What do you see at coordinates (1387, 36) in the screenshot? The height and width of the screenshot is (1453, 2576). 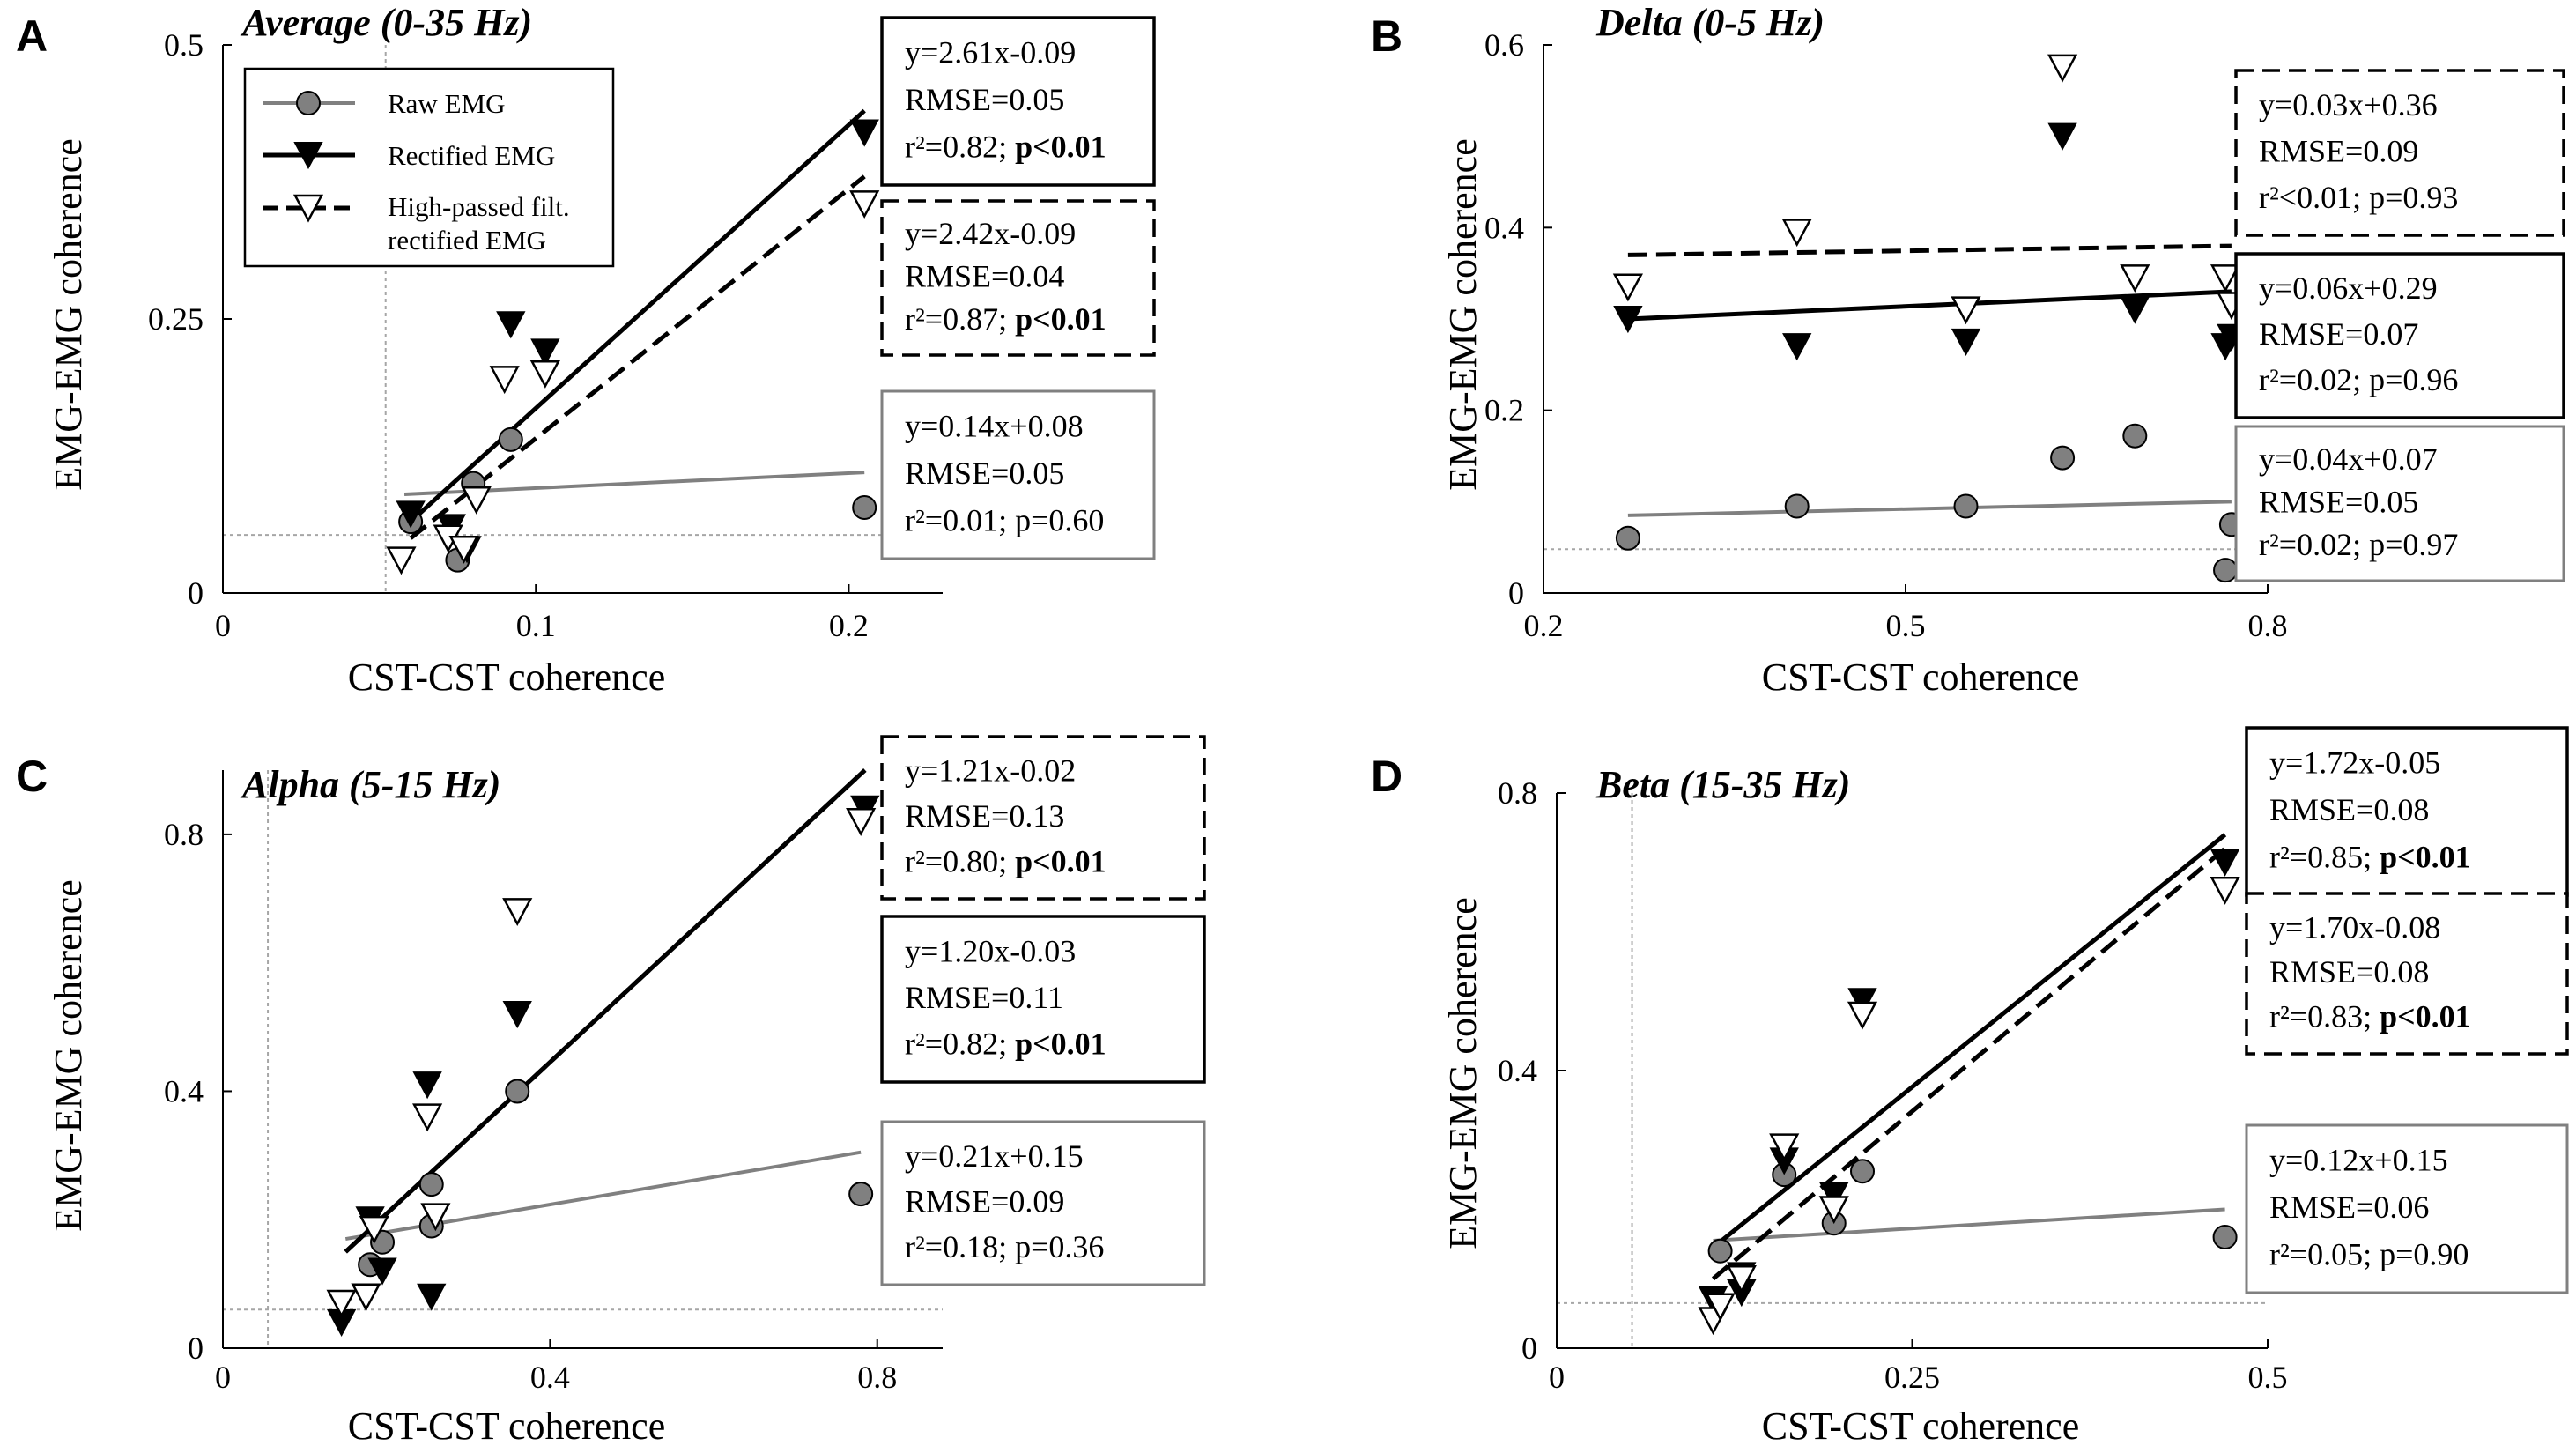 I see `panel-letter: B` at bounding box center [1387, 36].